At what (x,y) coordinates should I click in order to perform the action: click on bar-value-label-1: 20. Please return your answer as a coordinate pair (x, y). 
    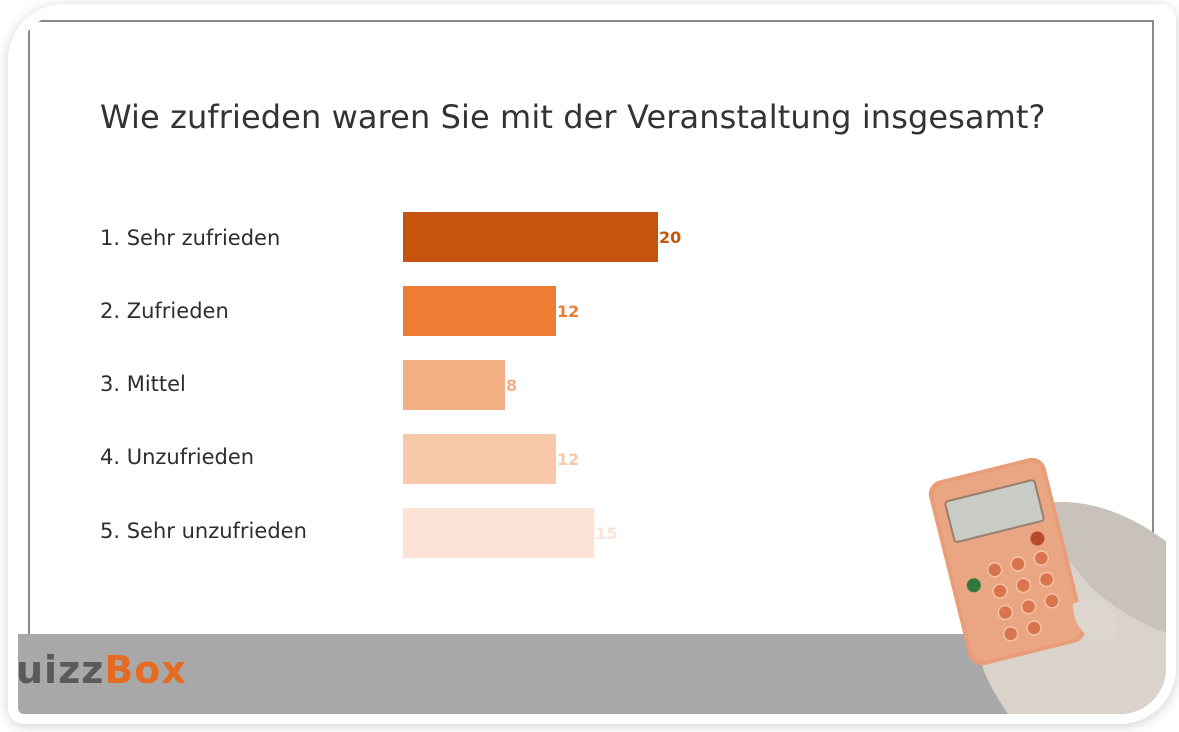
    Looking at the image, I should click on (670, 237).